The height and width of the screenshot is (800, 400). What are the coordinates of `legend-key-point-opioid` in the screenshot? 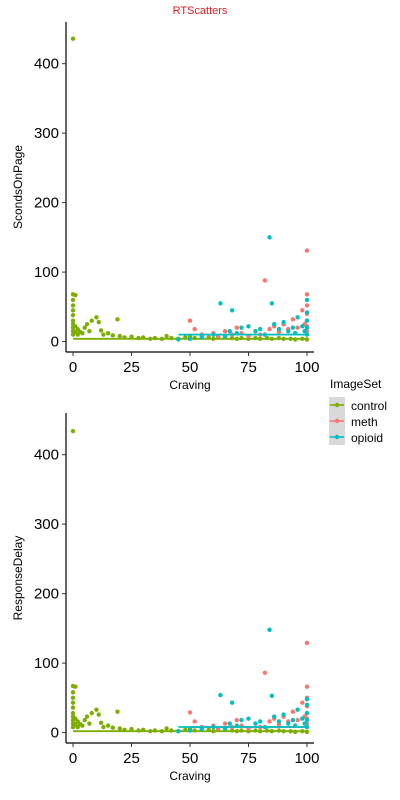 It's located at (337, 437).